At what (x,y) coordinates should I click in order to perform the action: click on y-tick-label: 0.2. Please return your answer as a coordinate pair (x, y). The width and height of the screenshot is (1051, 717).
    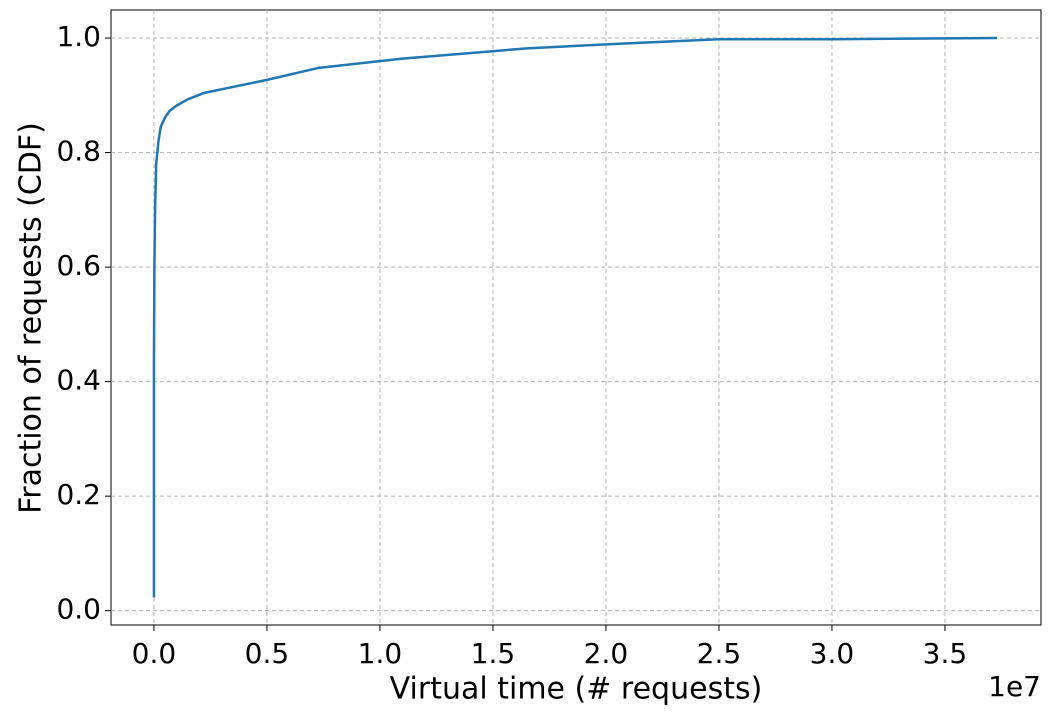
    Looking at the image, I should click on (78, 494).